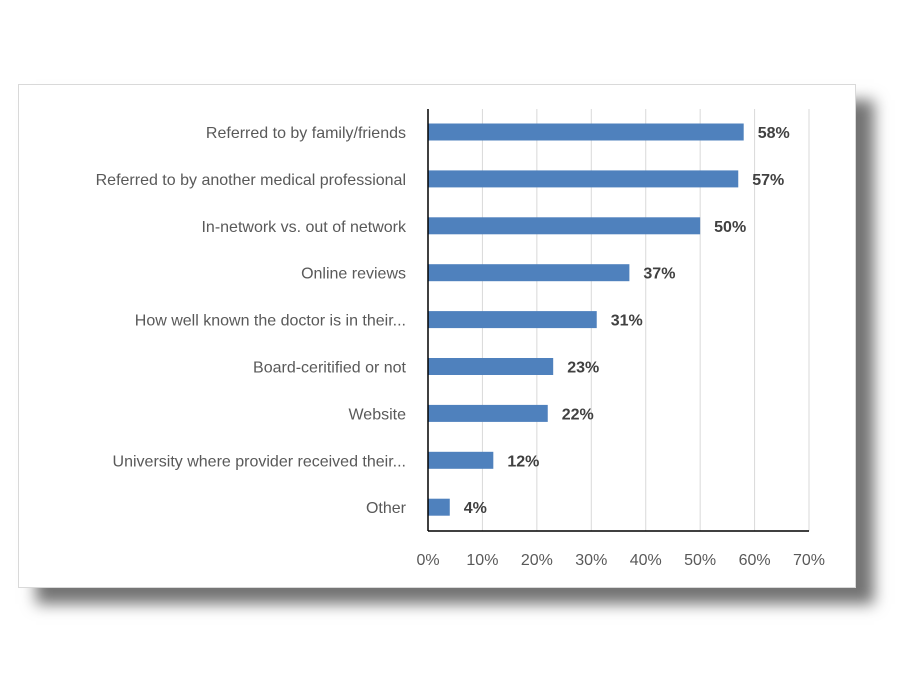 Image resolution: width=900 pixels, height=700 pixels. Describe the element at coordinates (774, 133) in the screenshot. I see `value-label: 58%` at that location.